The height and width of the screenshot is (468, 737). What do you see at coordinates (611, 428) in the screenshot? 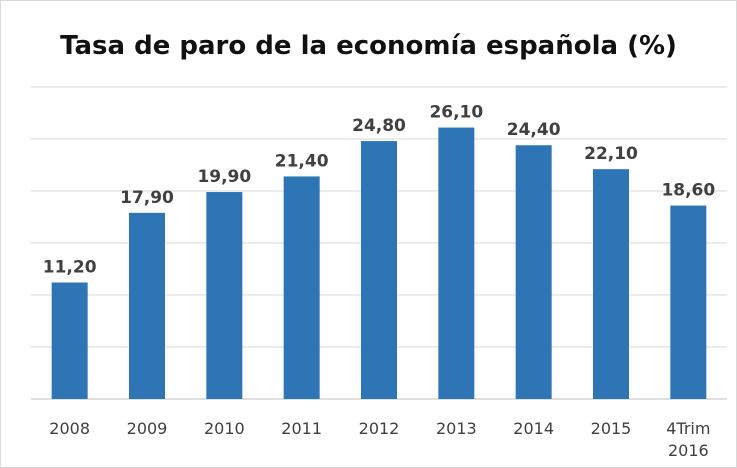
I see `x-tick-label: 2015` at bounding box center [611, 428].